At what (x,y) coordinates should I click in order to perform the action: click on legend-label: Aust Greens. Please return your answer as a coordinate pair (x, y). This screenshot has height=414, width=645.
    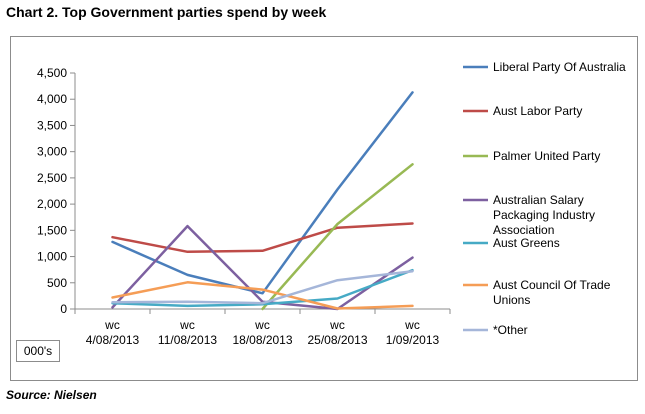
    Looking at the image, I should click on (526, 243).